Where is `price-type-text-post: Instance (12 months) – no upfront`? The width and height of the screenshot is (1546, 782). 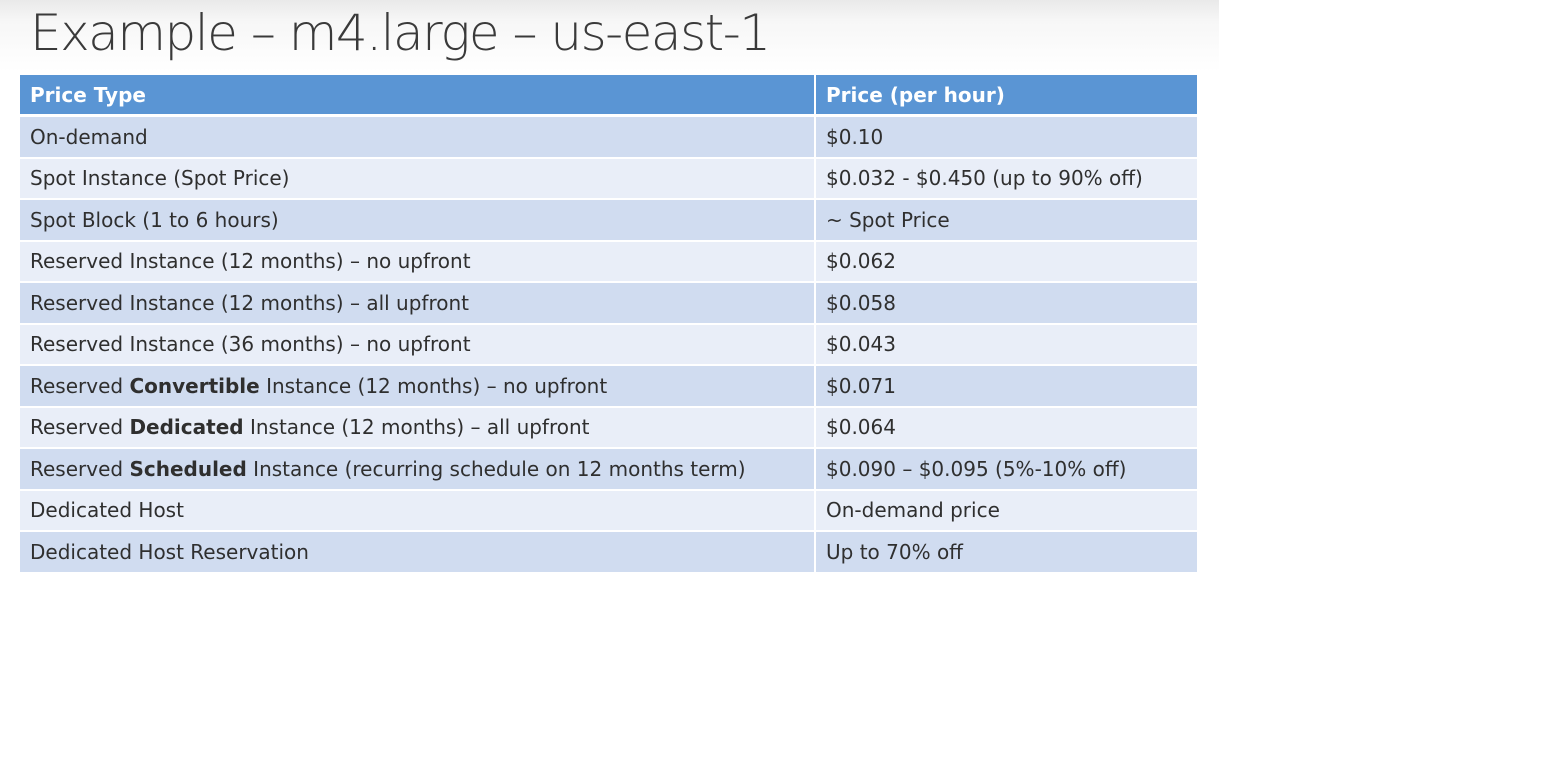
price-type-text-post: Instance (12 months) – no upfront is located at coordinates (433, 385).